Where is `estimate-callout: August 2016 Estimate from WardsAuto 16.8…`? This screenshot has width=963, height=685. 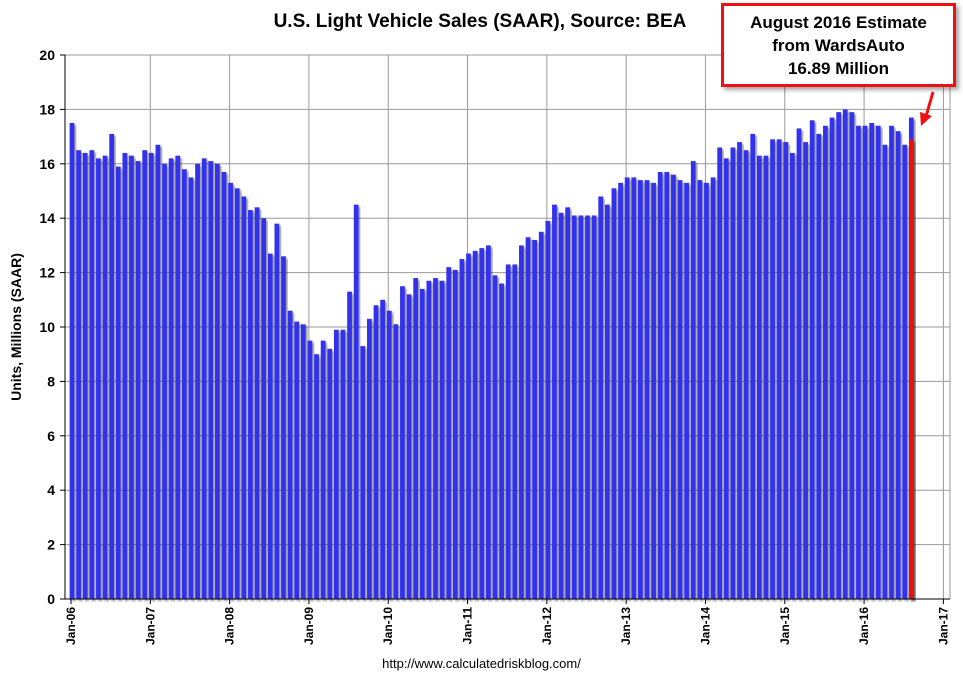 estimate-callout: August 2016 Estimate from WardsAuto 16.8… is located at coordinates (838, 45).